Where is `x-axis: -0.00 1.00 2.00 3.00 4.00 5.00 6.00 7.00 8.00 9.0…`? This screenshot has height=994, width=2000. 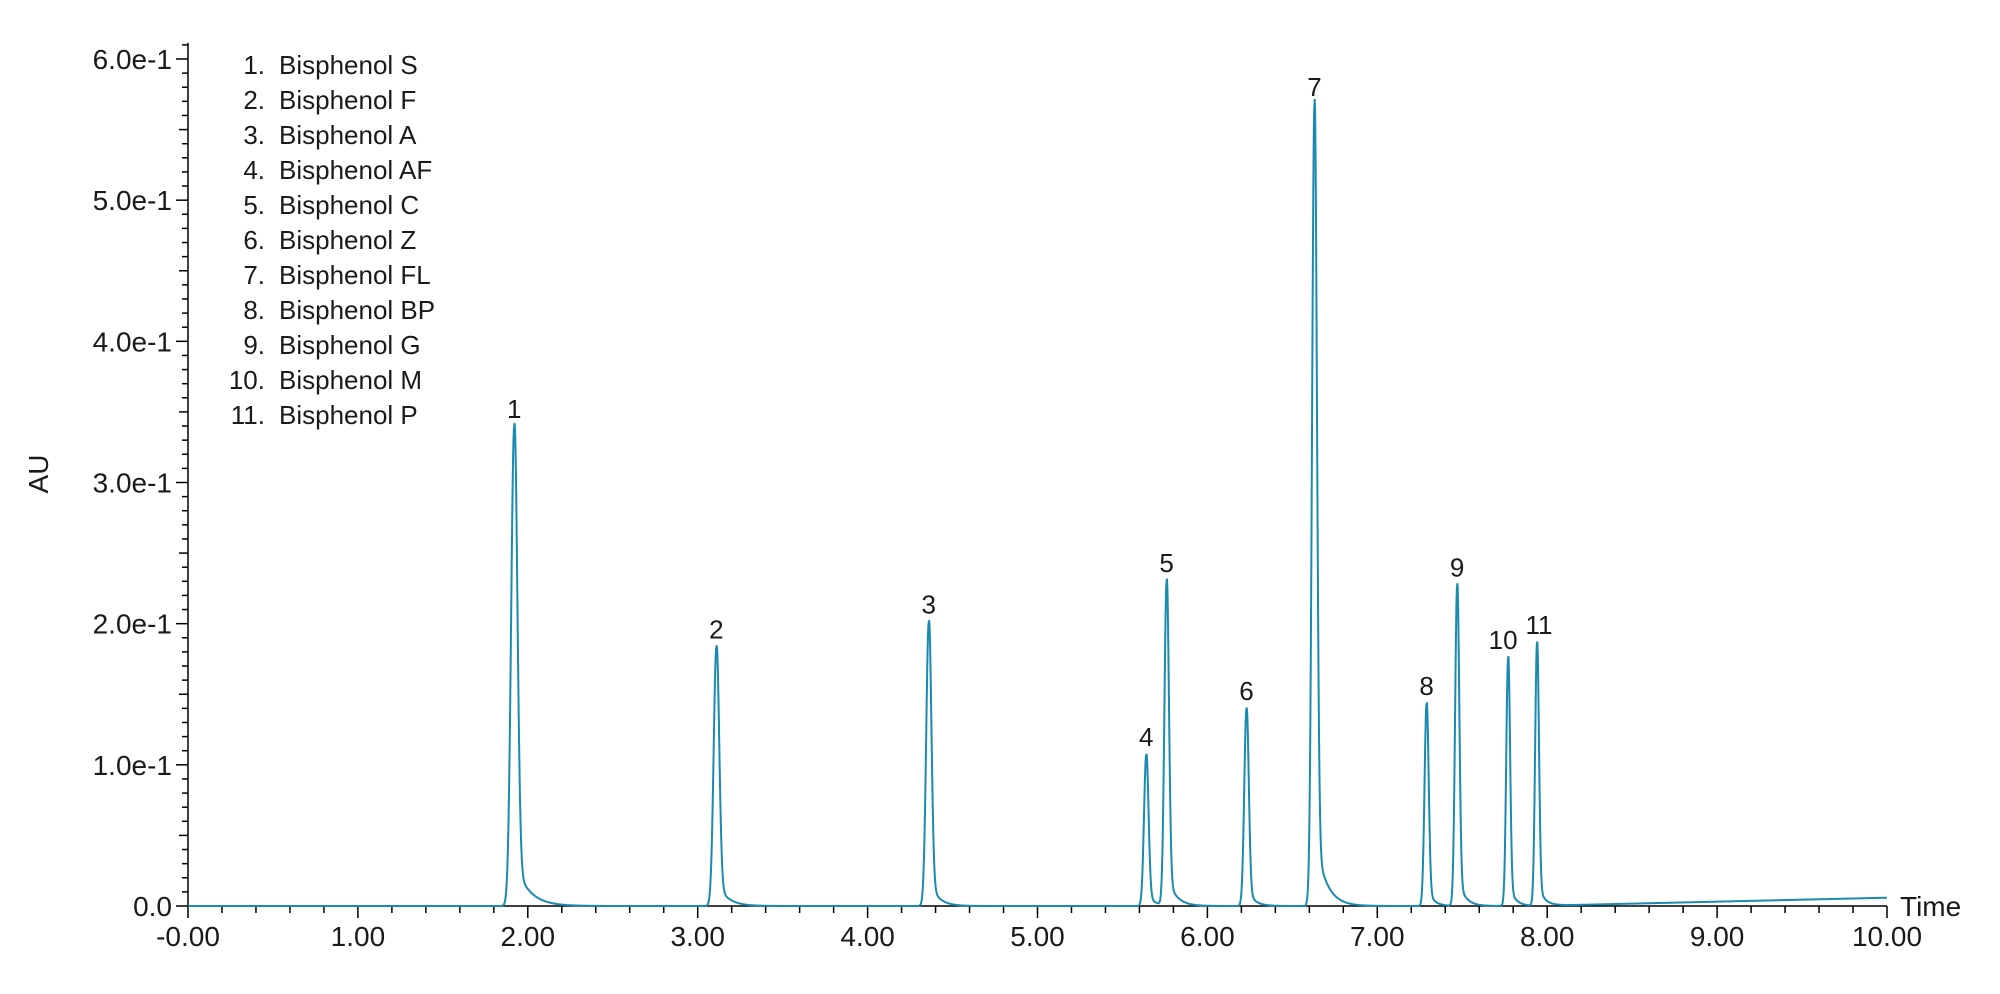 x-axis: -0.00 1.00 2.00 3.00 4.00 5.00 6.00 7.00 8.00 9.0… is located at coordinates (1039, 928).